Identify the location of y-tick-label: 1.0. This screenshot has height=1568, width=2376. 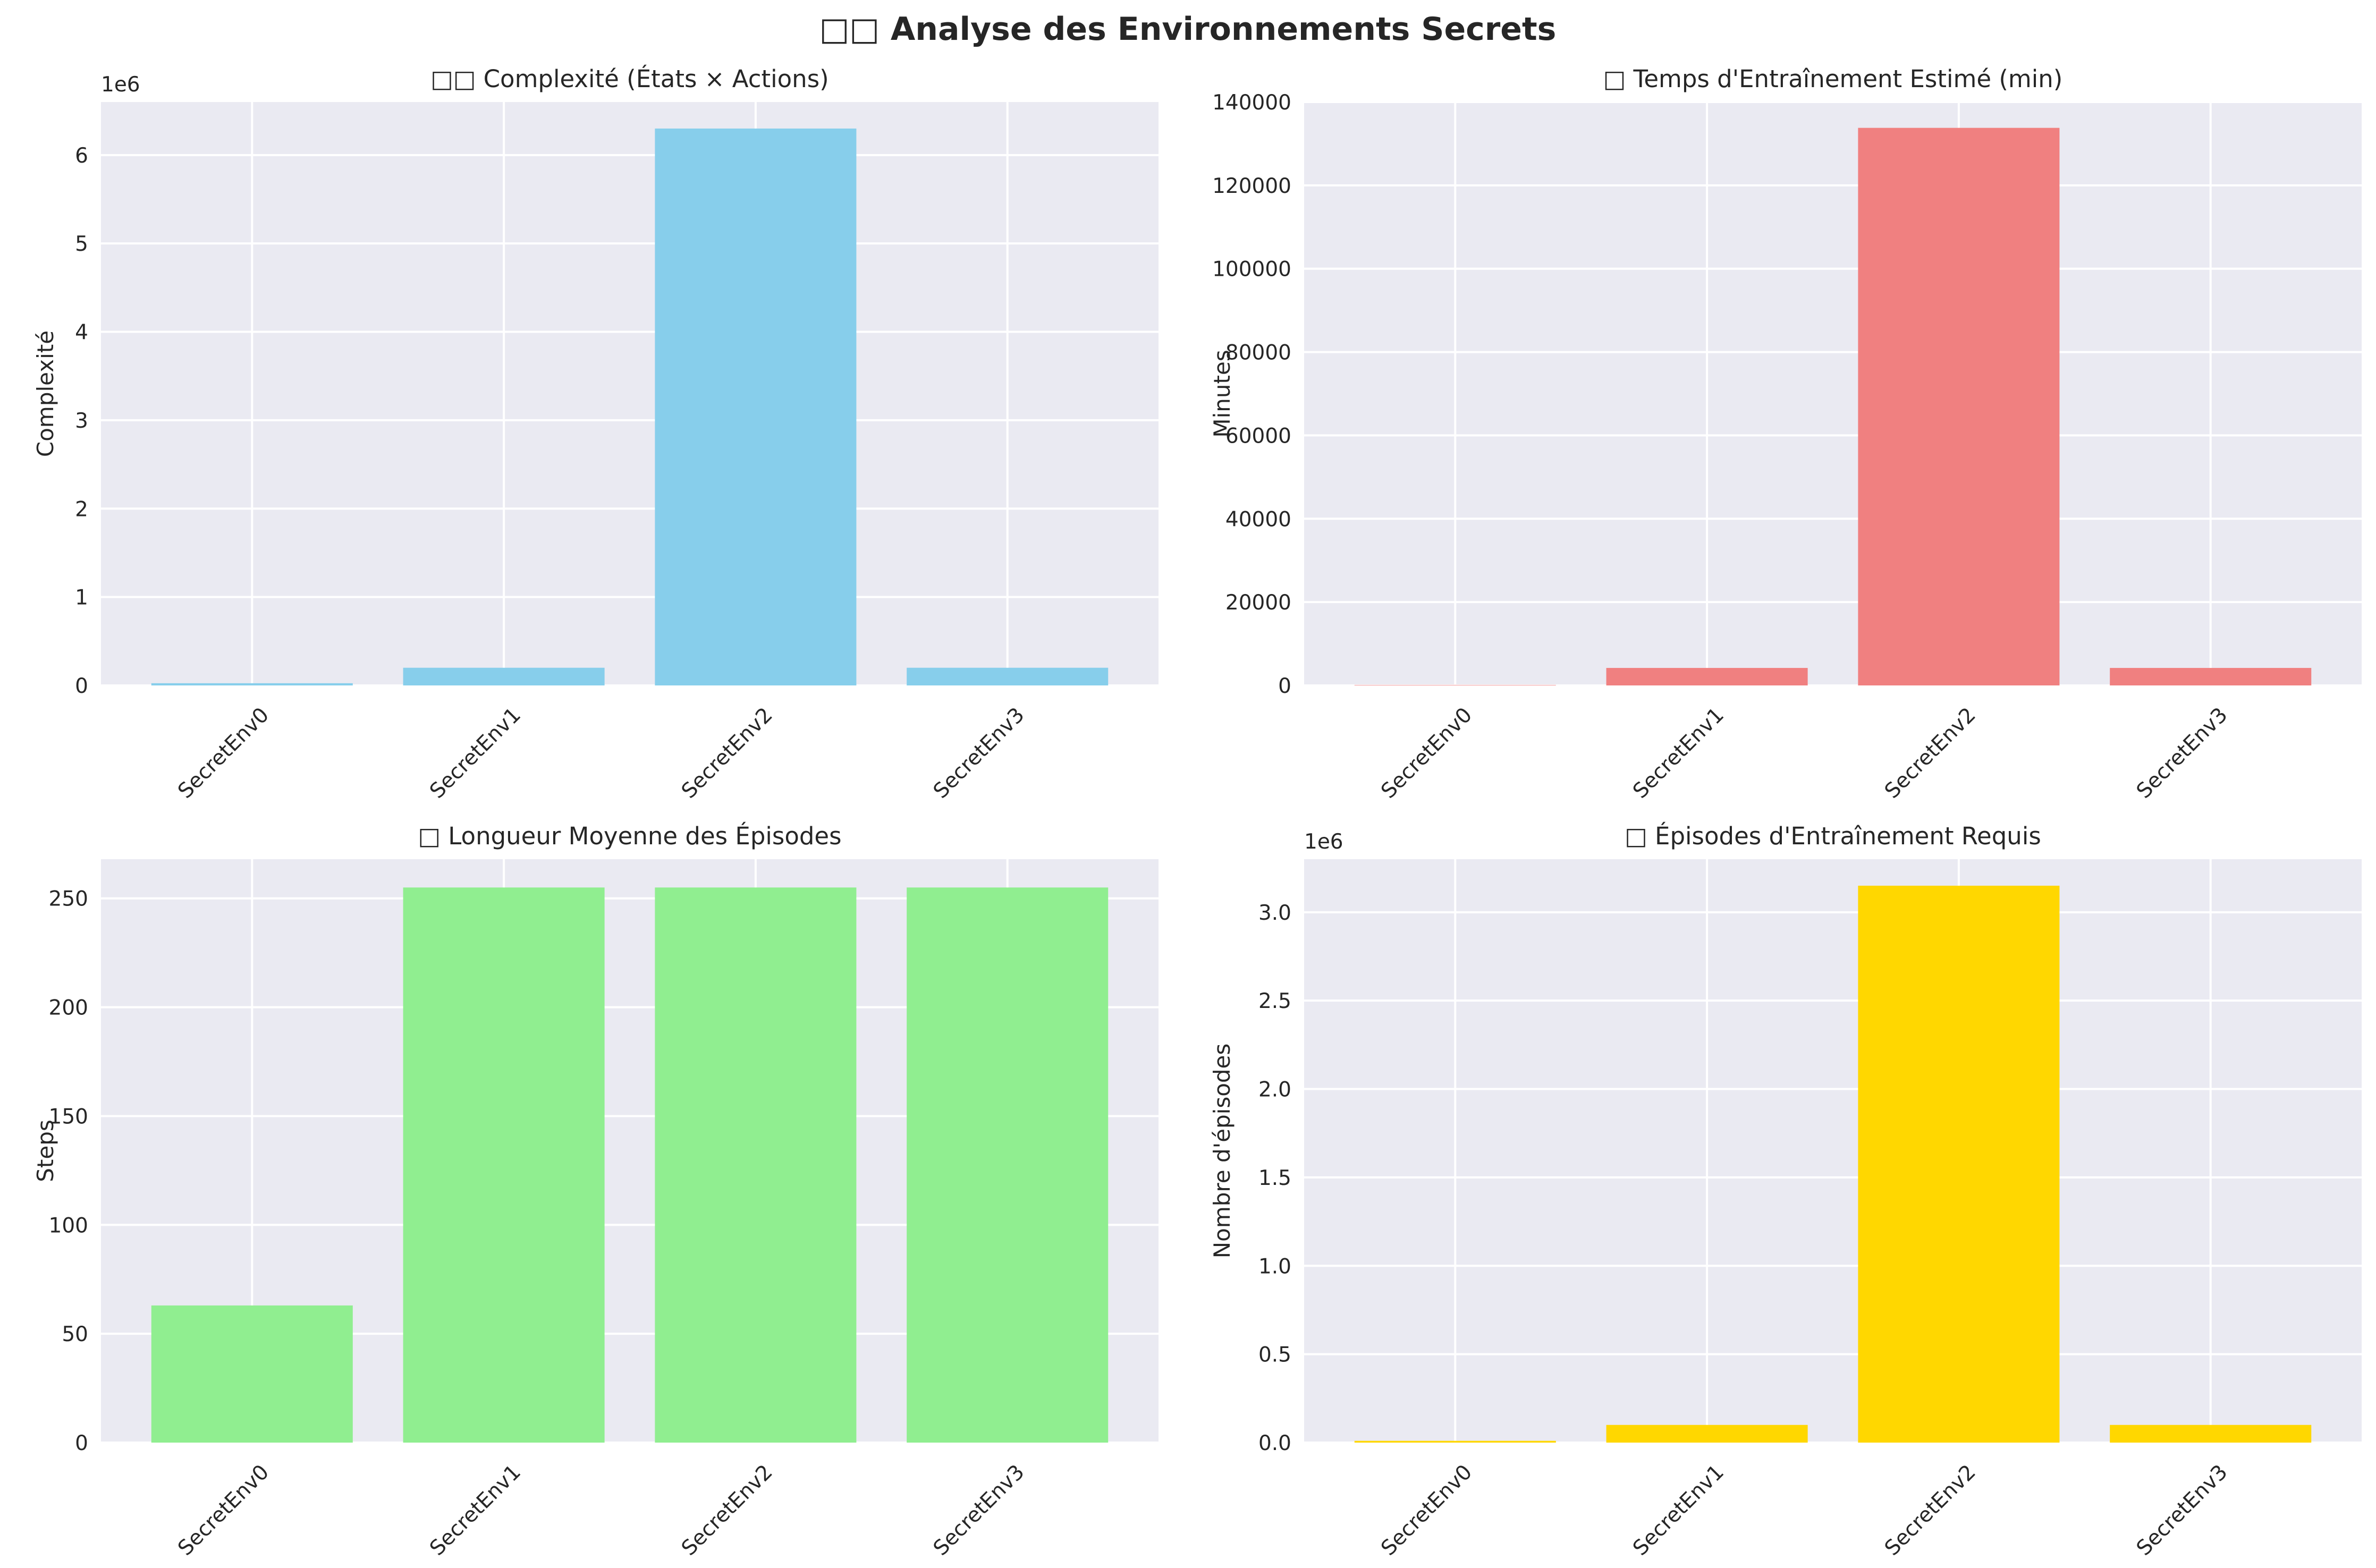
(1274, 1266).